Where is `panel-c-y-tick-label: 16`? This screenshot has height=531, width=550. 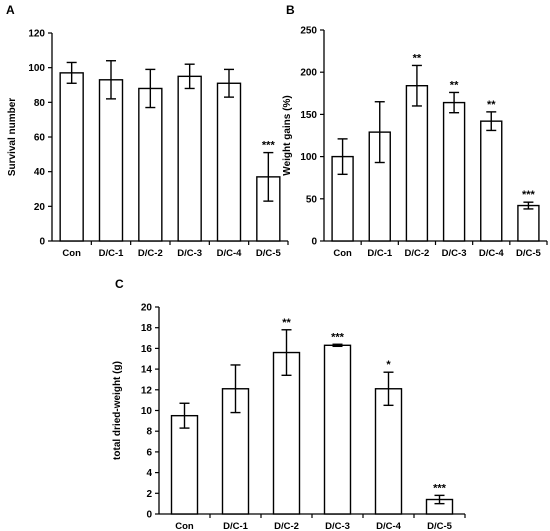
panel-c-y-tick-label: 16 is located at coordinates (147, 349).